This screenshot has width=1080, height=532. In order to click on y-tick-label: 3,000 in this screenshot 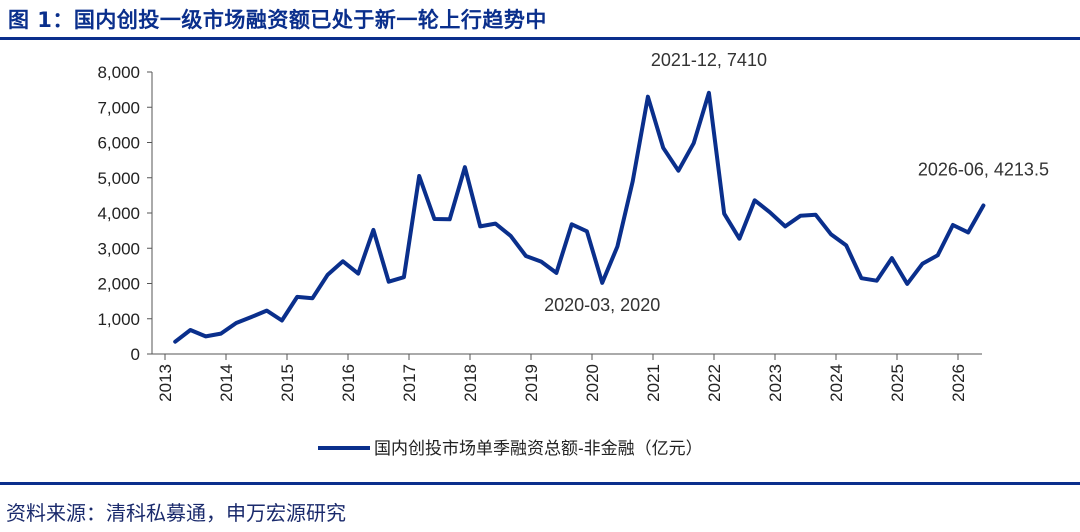, I will do `click(118, 248)`.